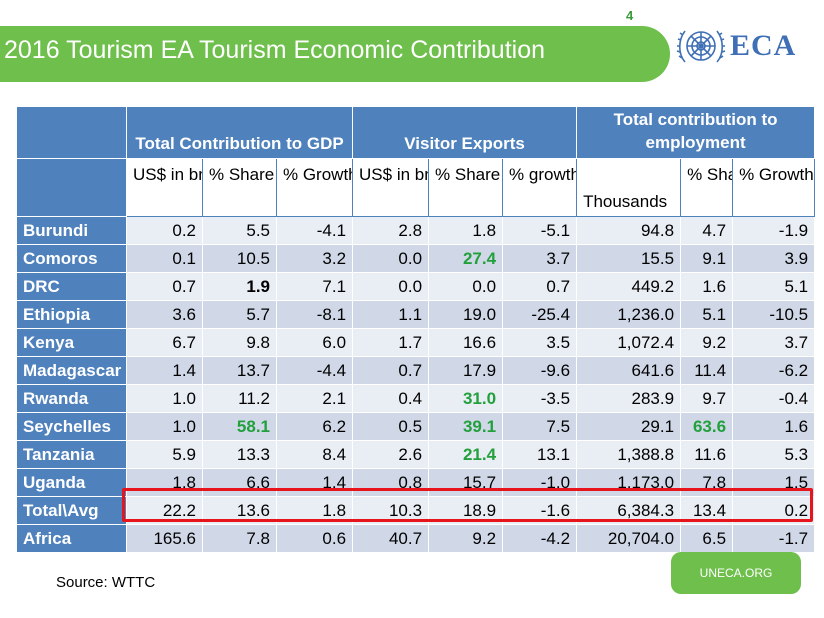 The width and height of the screenshot is (824, 618). I want to click on group-header-gdp: Total Contribution to GDP, so click(239, 132).